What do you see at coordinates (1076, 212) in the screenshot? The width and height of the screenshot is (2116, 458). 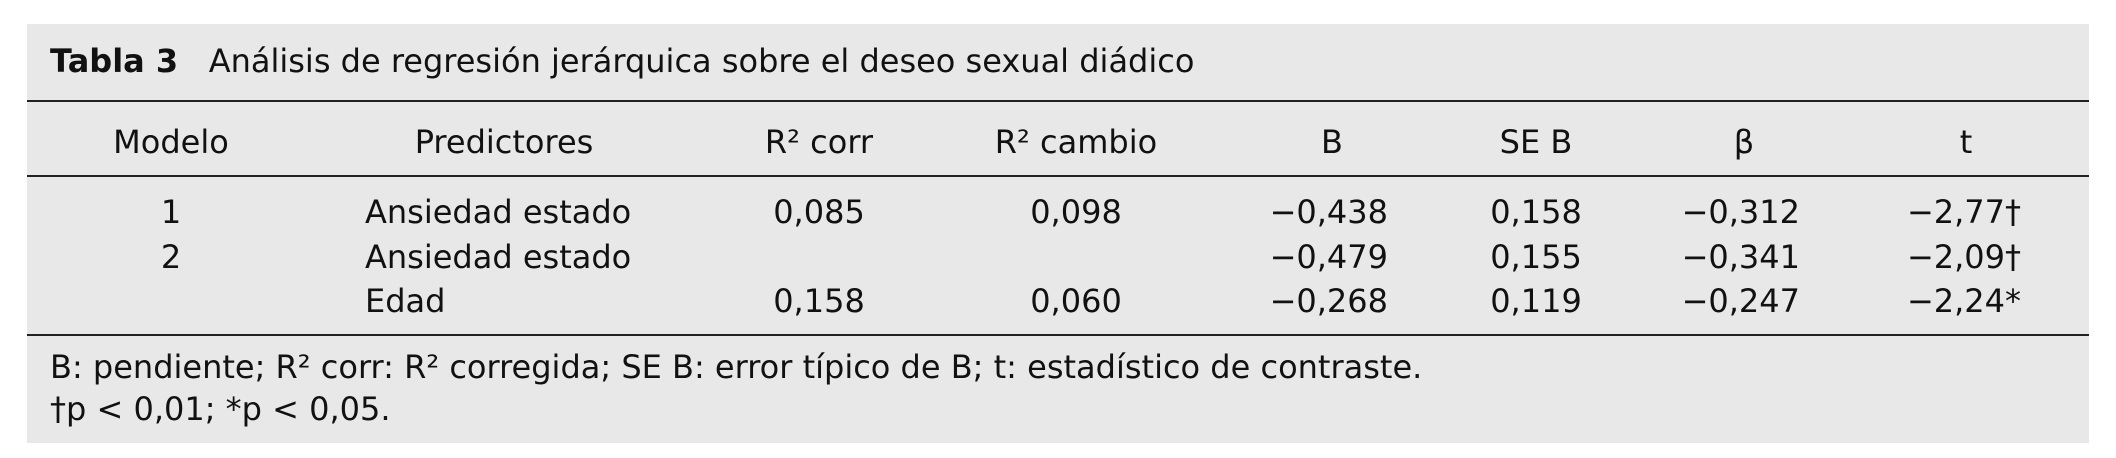 I see `table-cell: 0,098` at bounding box center [1076, 212].